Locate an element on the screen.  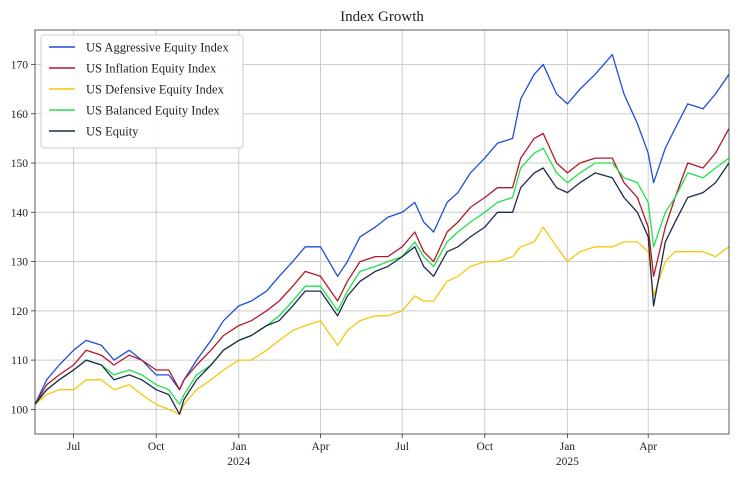
y-tick-label: 140 is located at coordinates (20, 213).